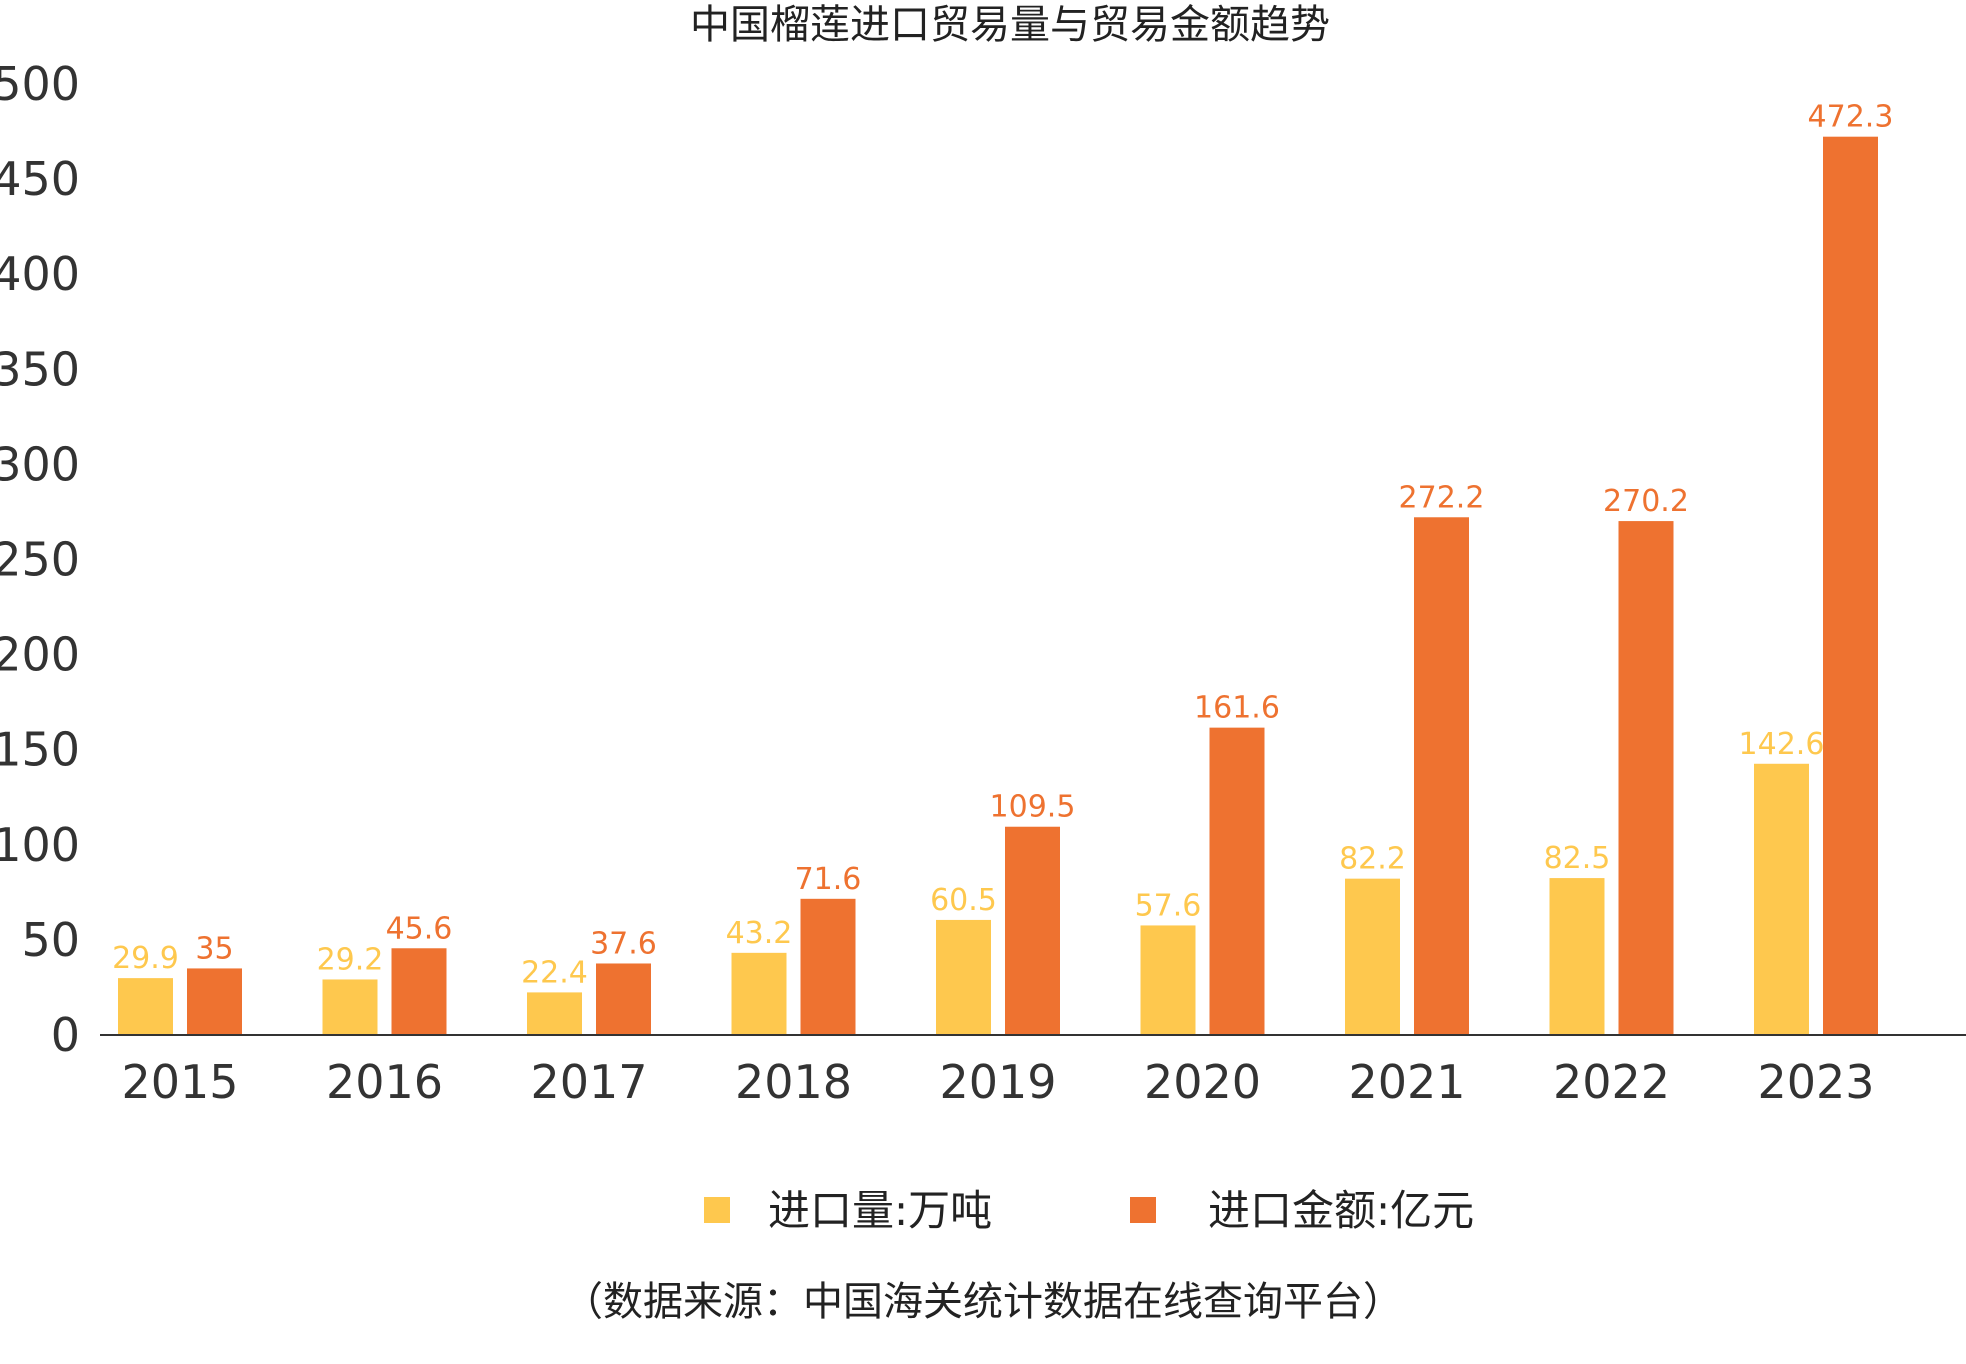  Describe the element at coordinates (40, 274) in the screenshot. I see `y-tick-label: 400` at that location.